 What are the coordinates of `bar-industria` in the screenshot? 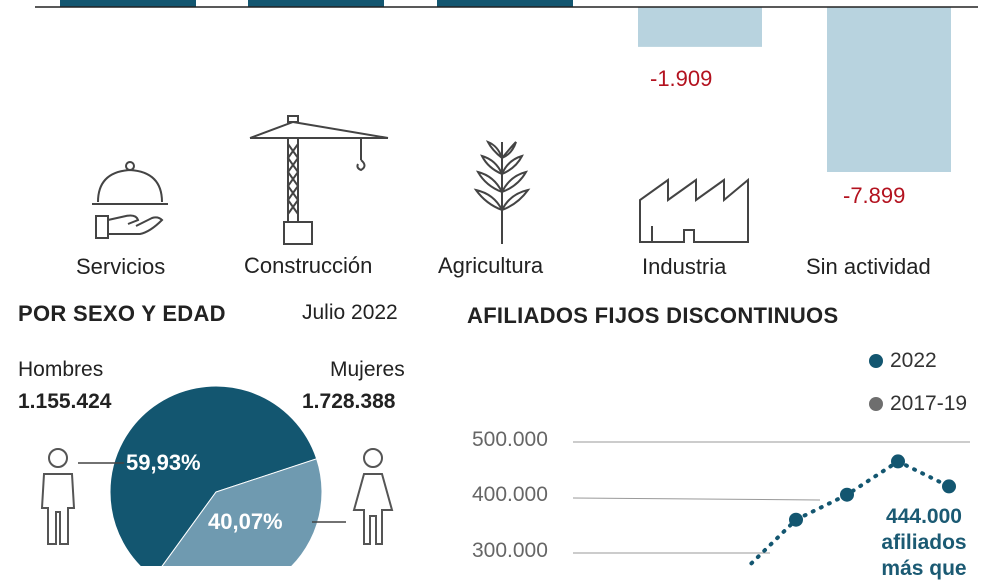 It's located at (700, 27).